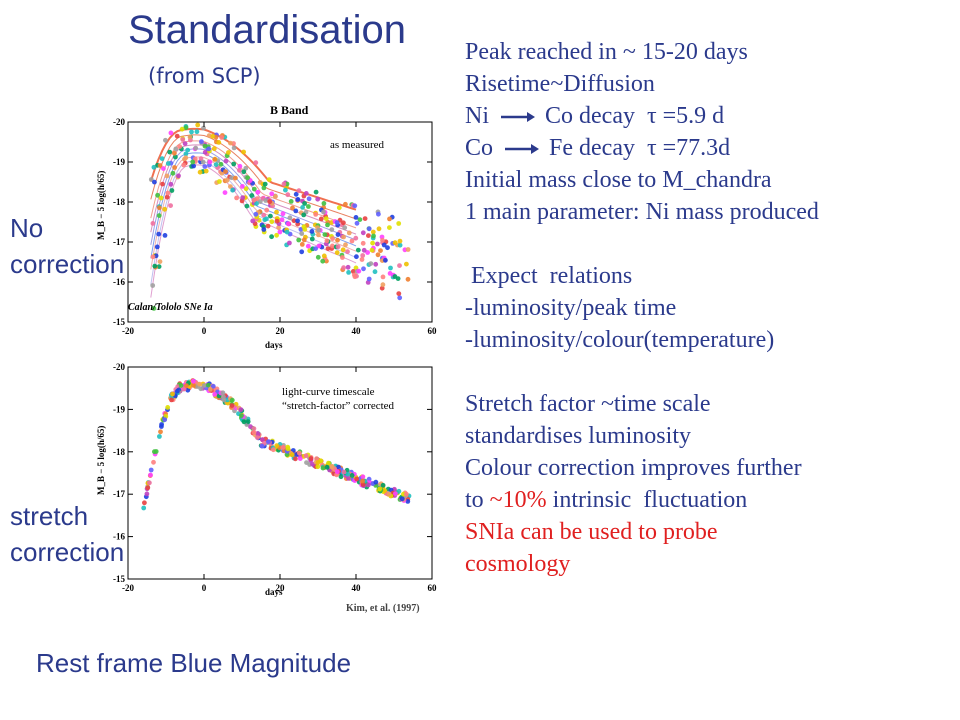 The image size is (960, 720). Describe the element at coordinates (710, 116) in the screenshot. I see `note-line-ni-decay: Ni Co decay τ =5.9 d` at that location.